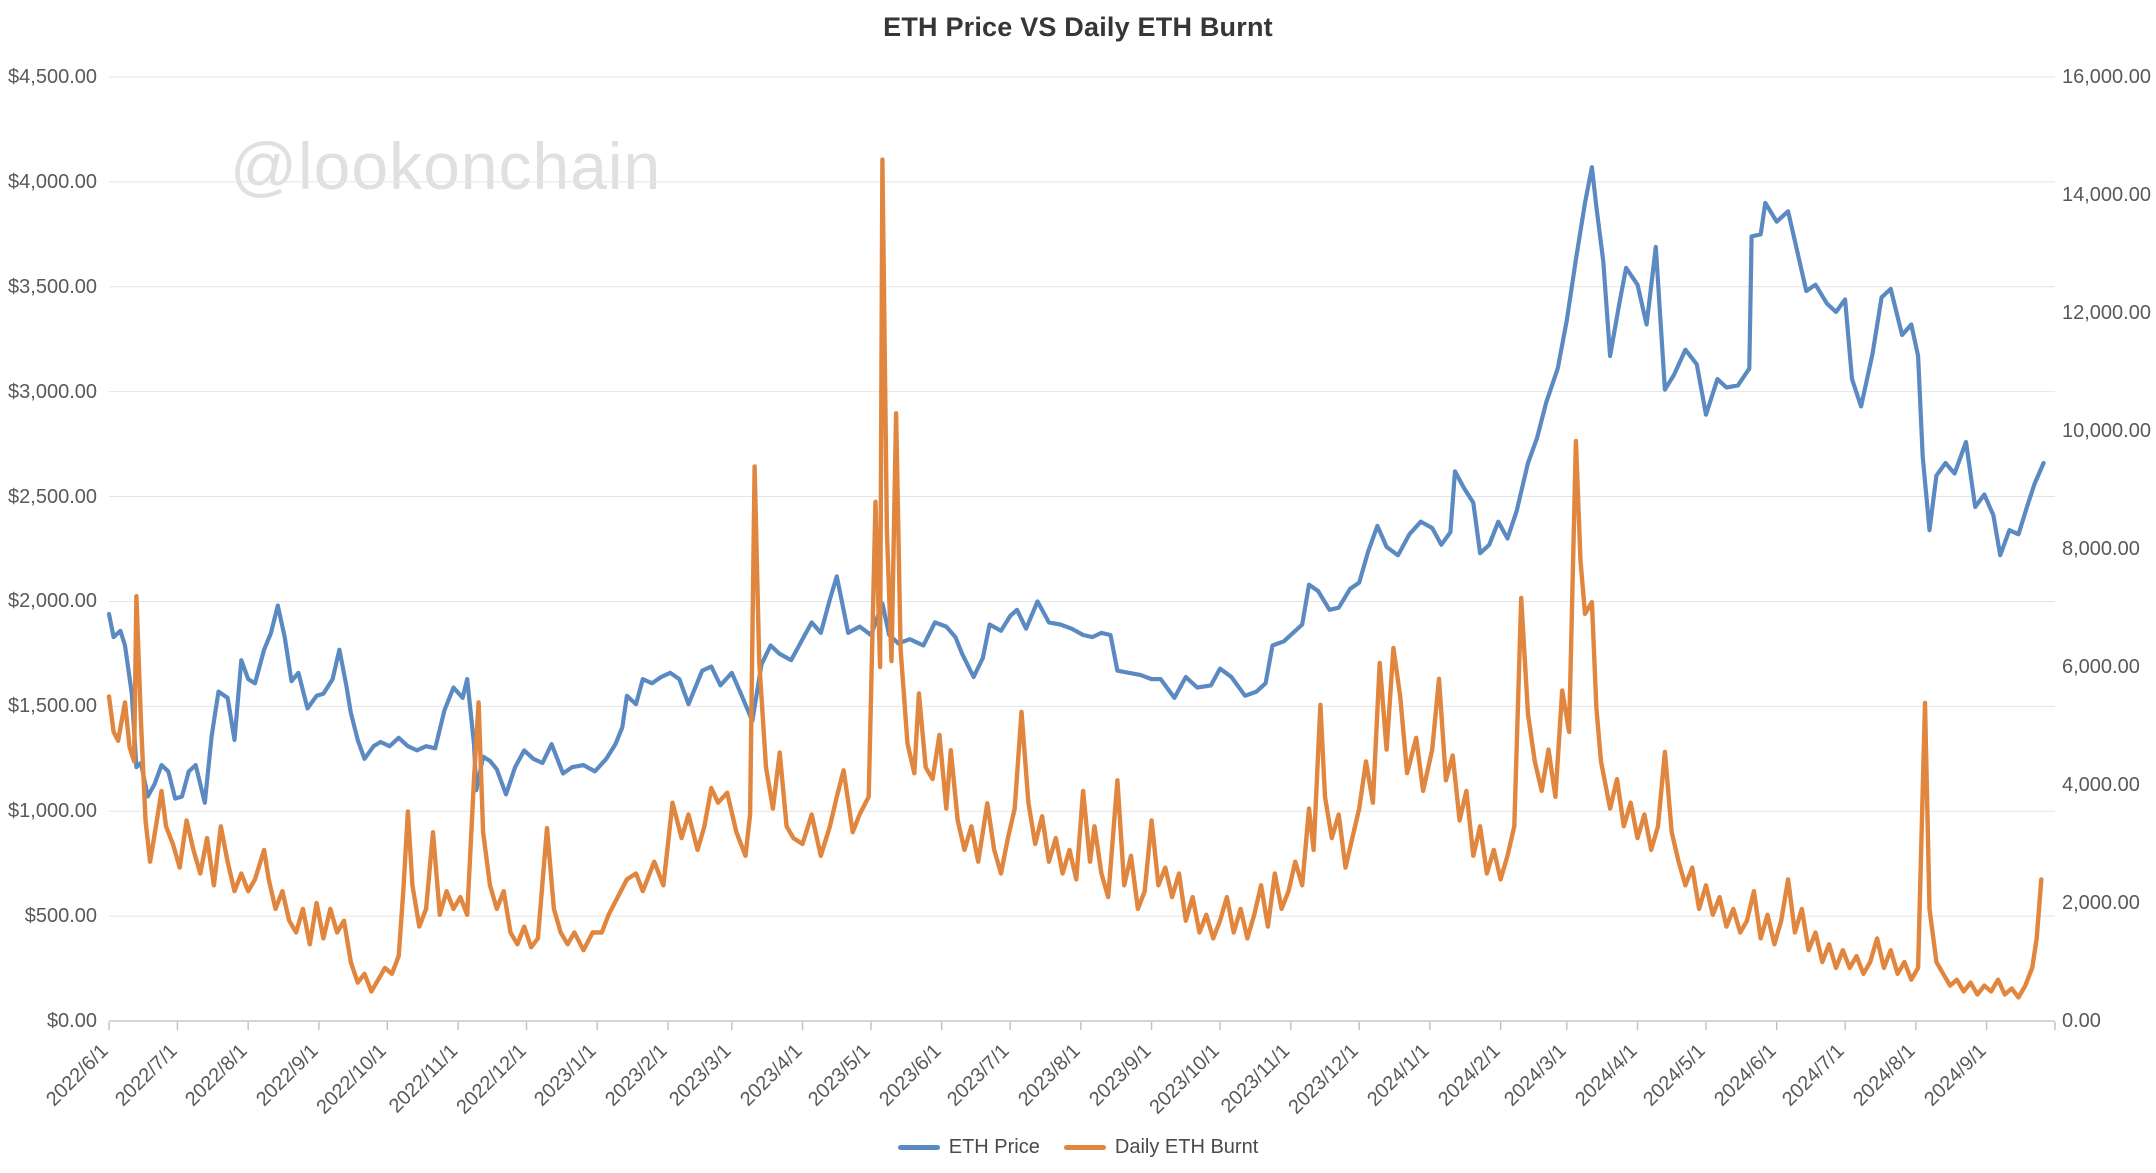 The width and height of the screenshot is (2156, 1173). I want to click on legend-label-daily-eth-burnt: Daily ETH Burnt, so click(1186, 1147).